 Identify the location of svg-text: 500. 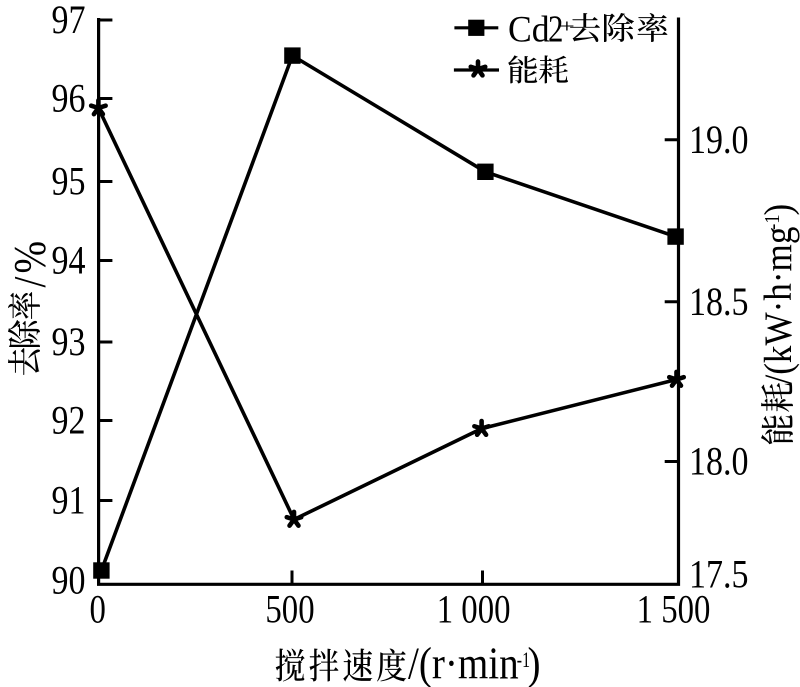
(289, 608).